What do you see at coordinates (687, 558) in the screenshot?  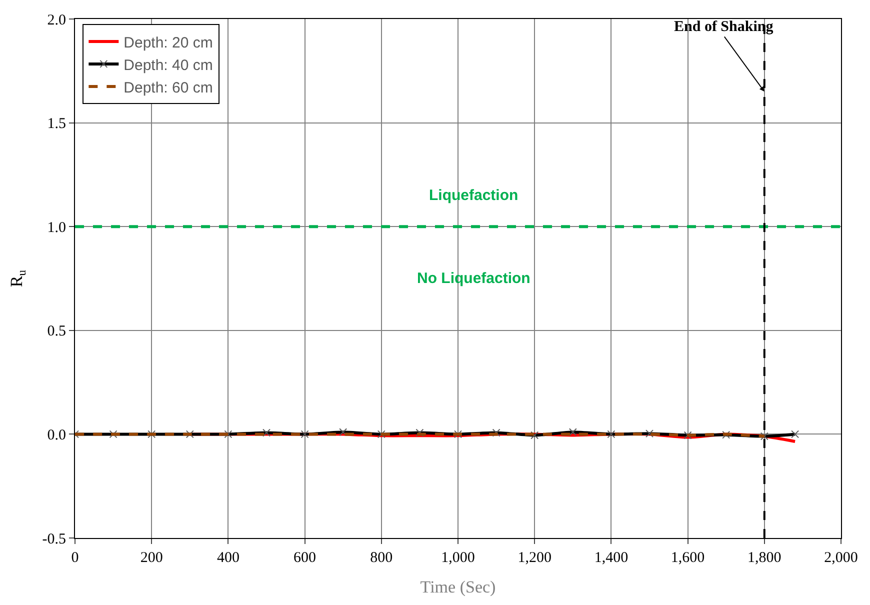 I see `x-tick-label: 1,600` at bounding box center [687, 558].